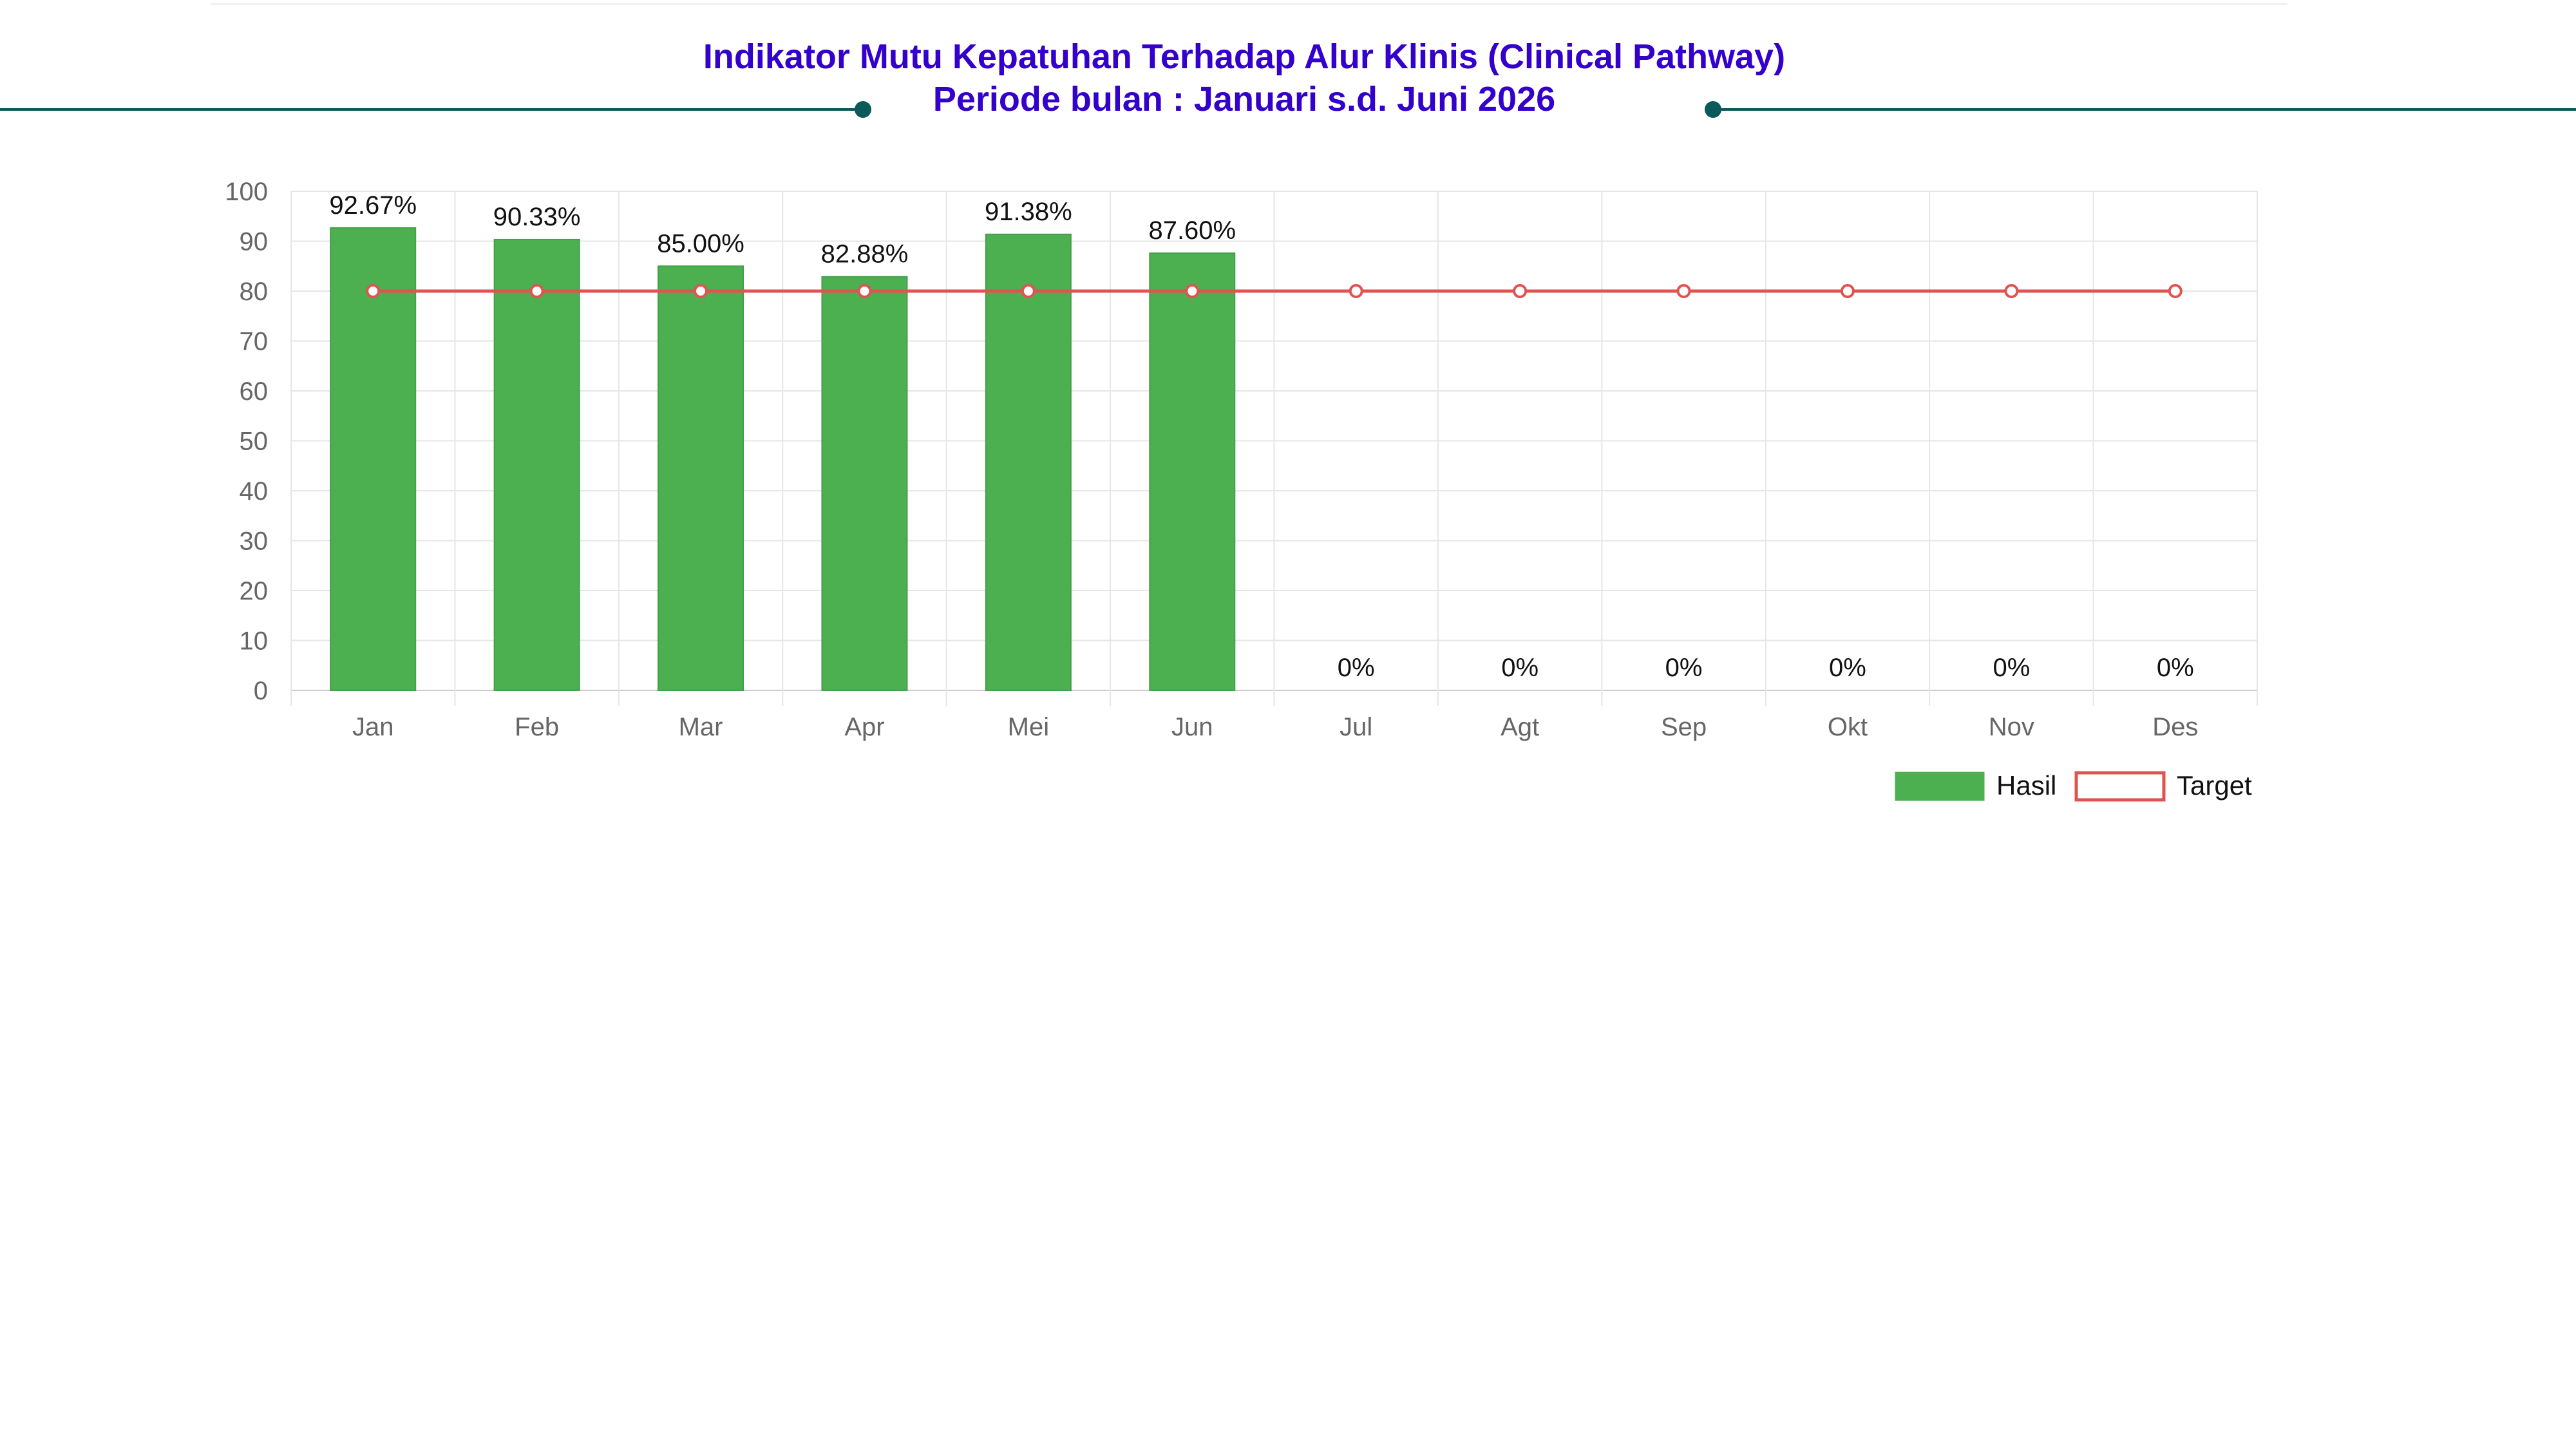 This screenshot has height=1449, width=2576. Describe the element at coordinates (255, 342) in the screenshot. I see `y-tick-label: 70` at that location.